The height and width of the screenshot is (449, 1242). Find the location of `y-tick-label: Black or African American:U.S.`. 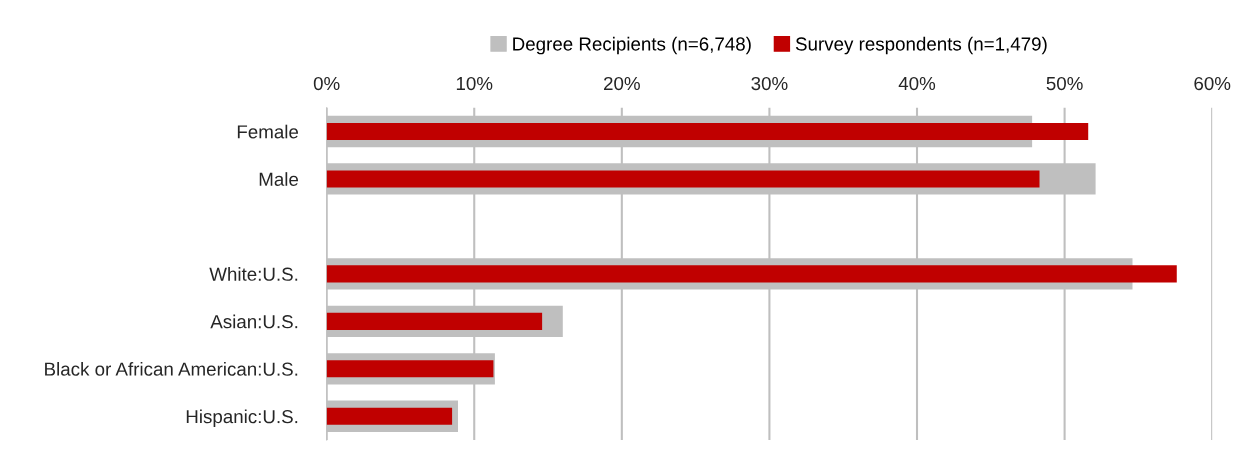

y-tick-label: Black or African American:U.S. is located at coordinates (171, 369).